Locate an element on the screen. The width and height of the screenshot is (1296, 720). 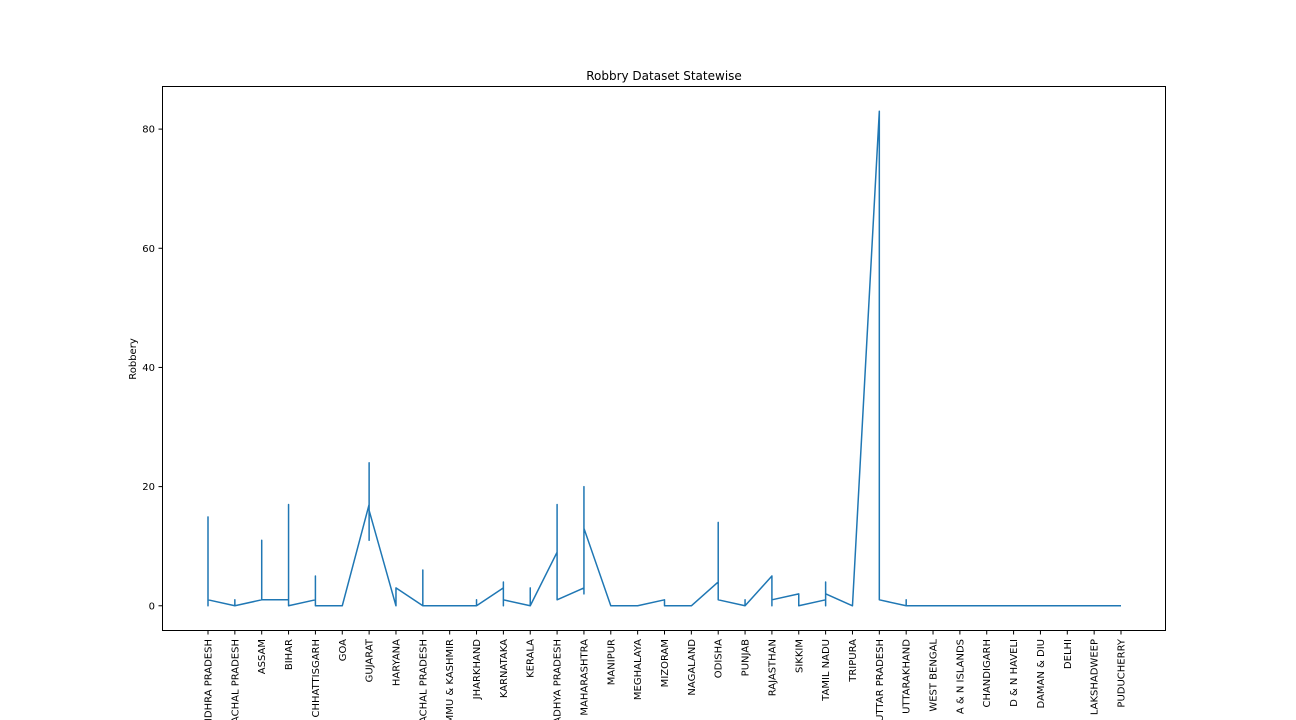
y-tick-label: 20 is located at coordinates (148, 487).